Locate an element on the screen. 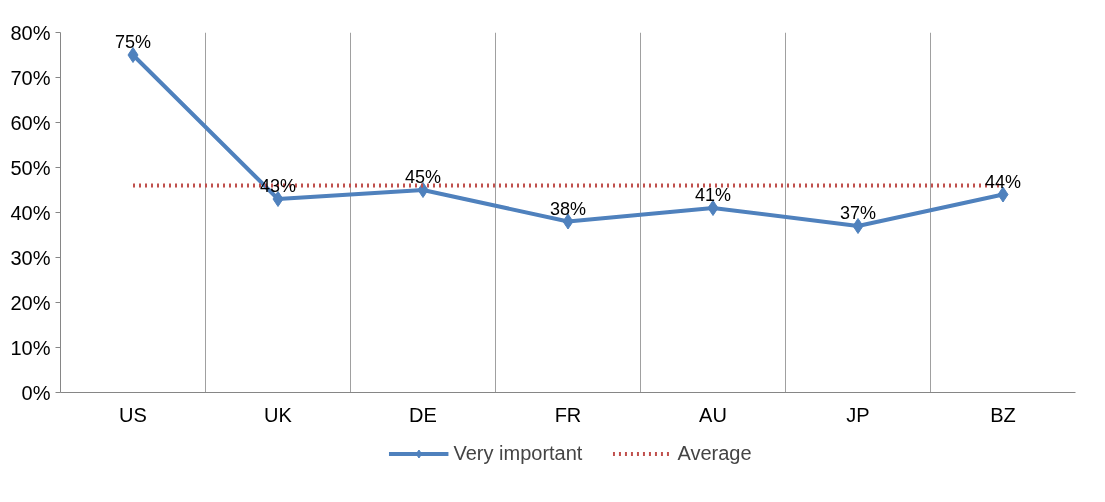  legend-label: Average is located at coordinates (714, 453).